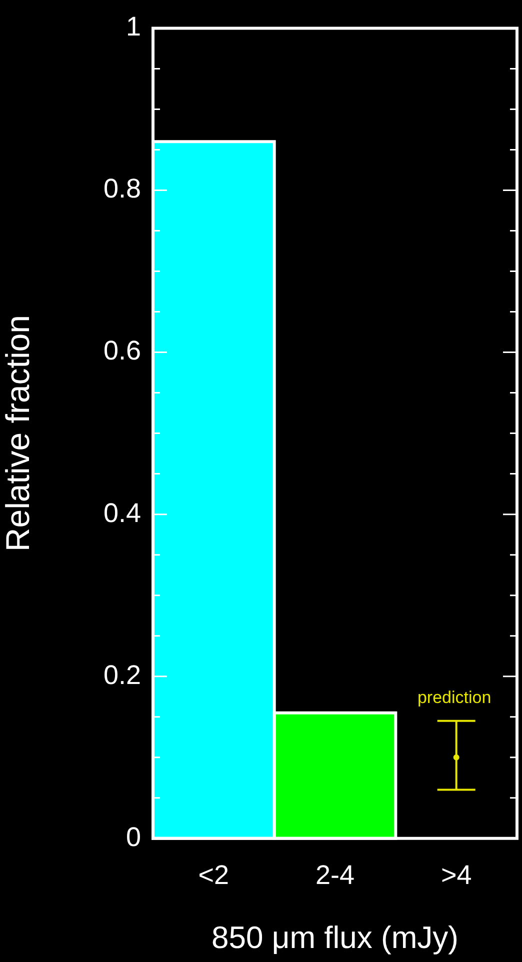 The image size is (522, 962). Describe the element at coordinates (454, 698) in the screenshot. I see `text: prediction` at that location.